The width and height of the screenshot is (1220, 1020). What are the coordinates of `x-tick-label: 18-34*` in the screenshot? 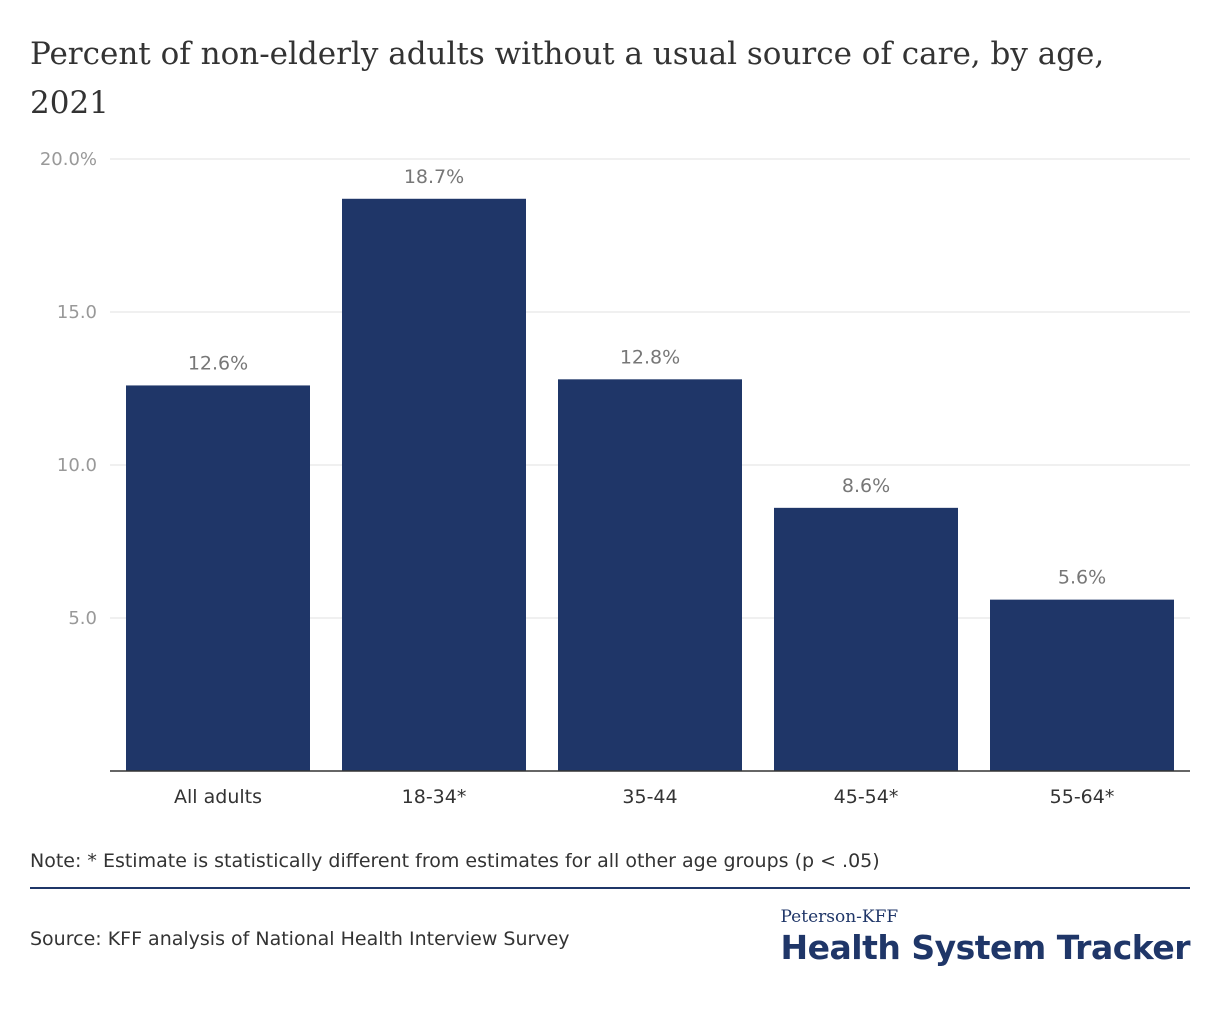 It's located at (434, 797).